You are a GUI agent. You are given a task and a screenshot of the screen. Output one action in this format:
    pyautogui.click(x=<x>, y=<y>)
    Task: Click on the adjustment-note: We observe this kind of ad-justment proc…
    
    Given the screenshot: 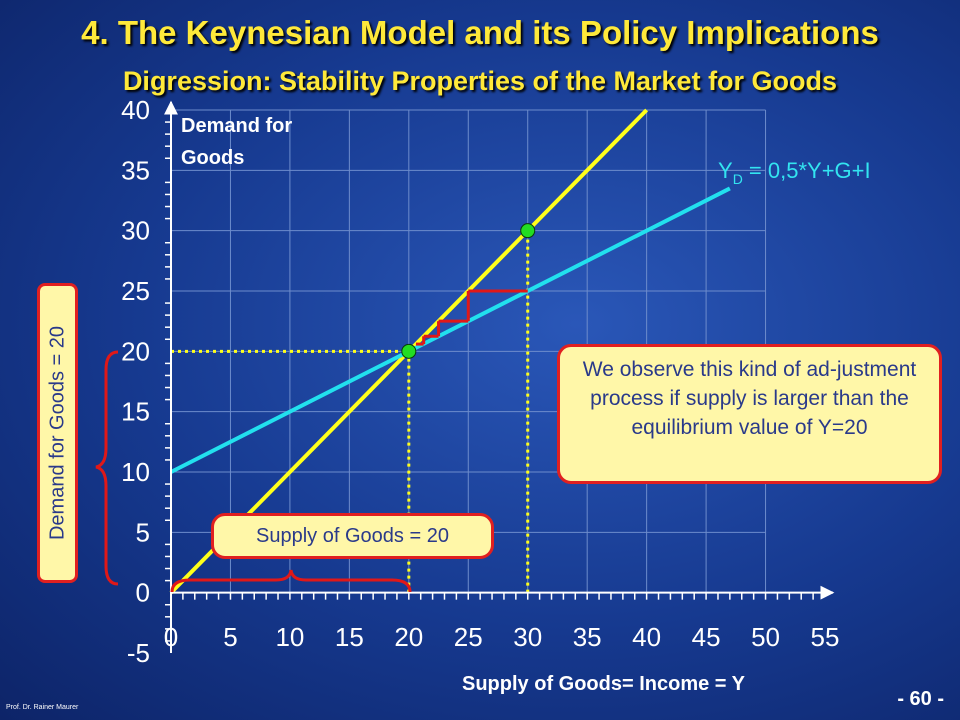 What is the action you would take?
    pyautogui.click(x=749, y=414)
    